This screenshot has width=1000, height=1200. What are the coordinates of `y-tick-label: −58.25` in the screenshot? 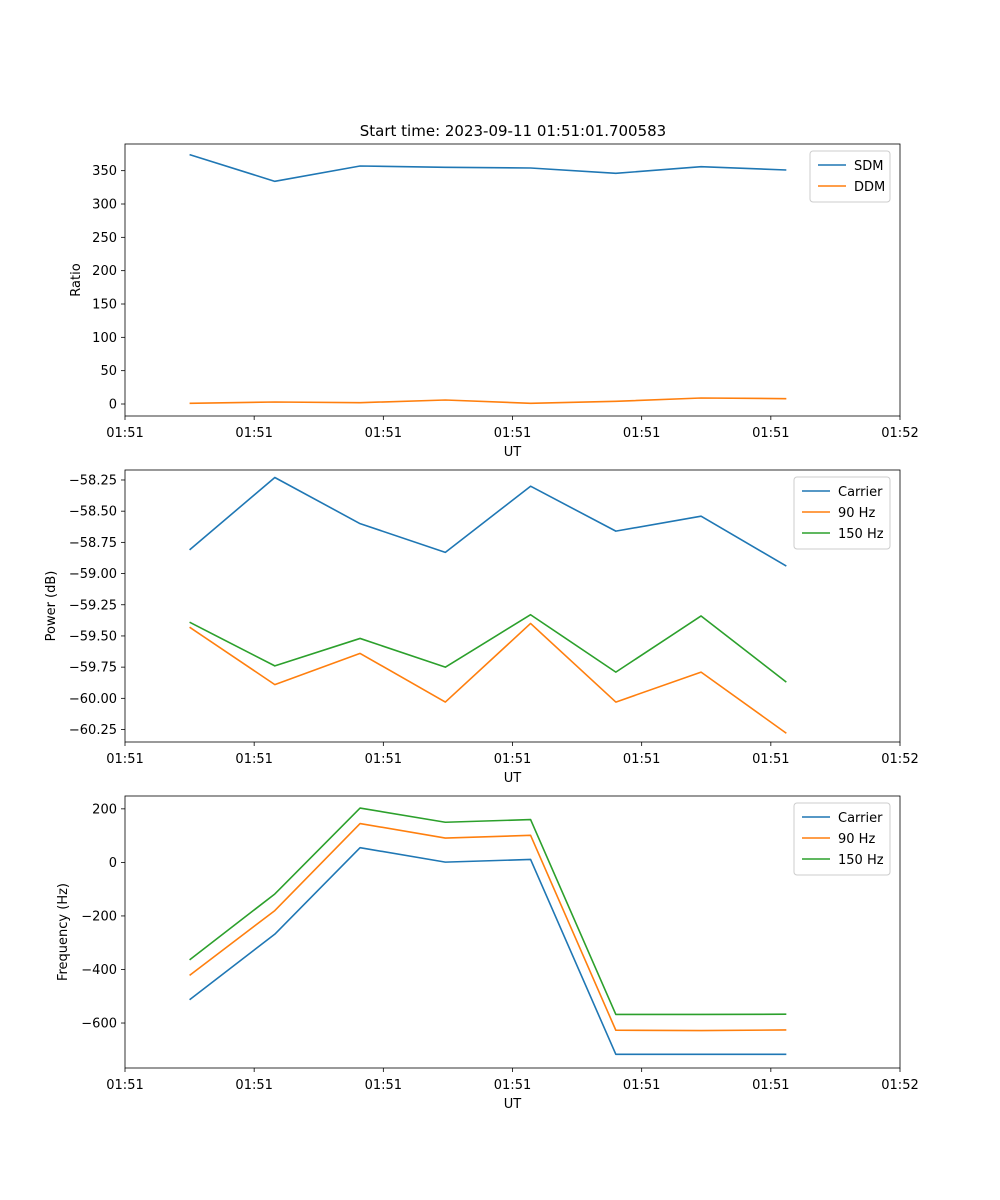 It's located at (93, 480).